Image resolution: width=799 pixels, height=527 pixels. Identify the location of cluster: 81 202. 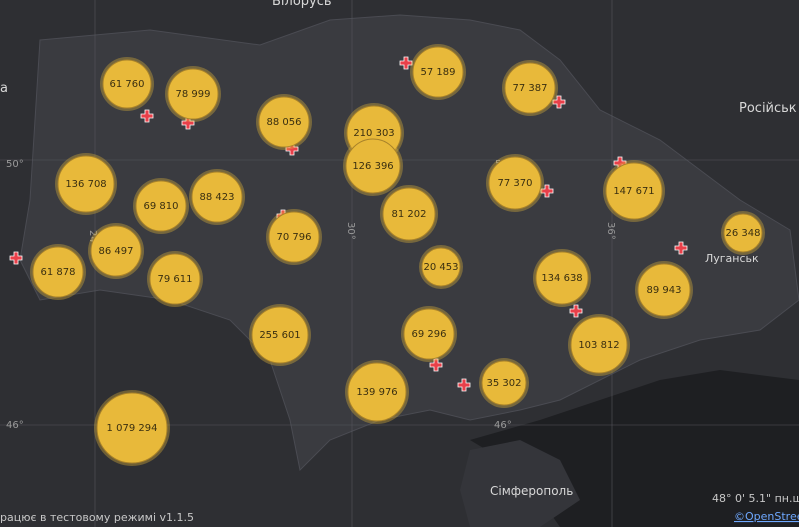
(409, 214).